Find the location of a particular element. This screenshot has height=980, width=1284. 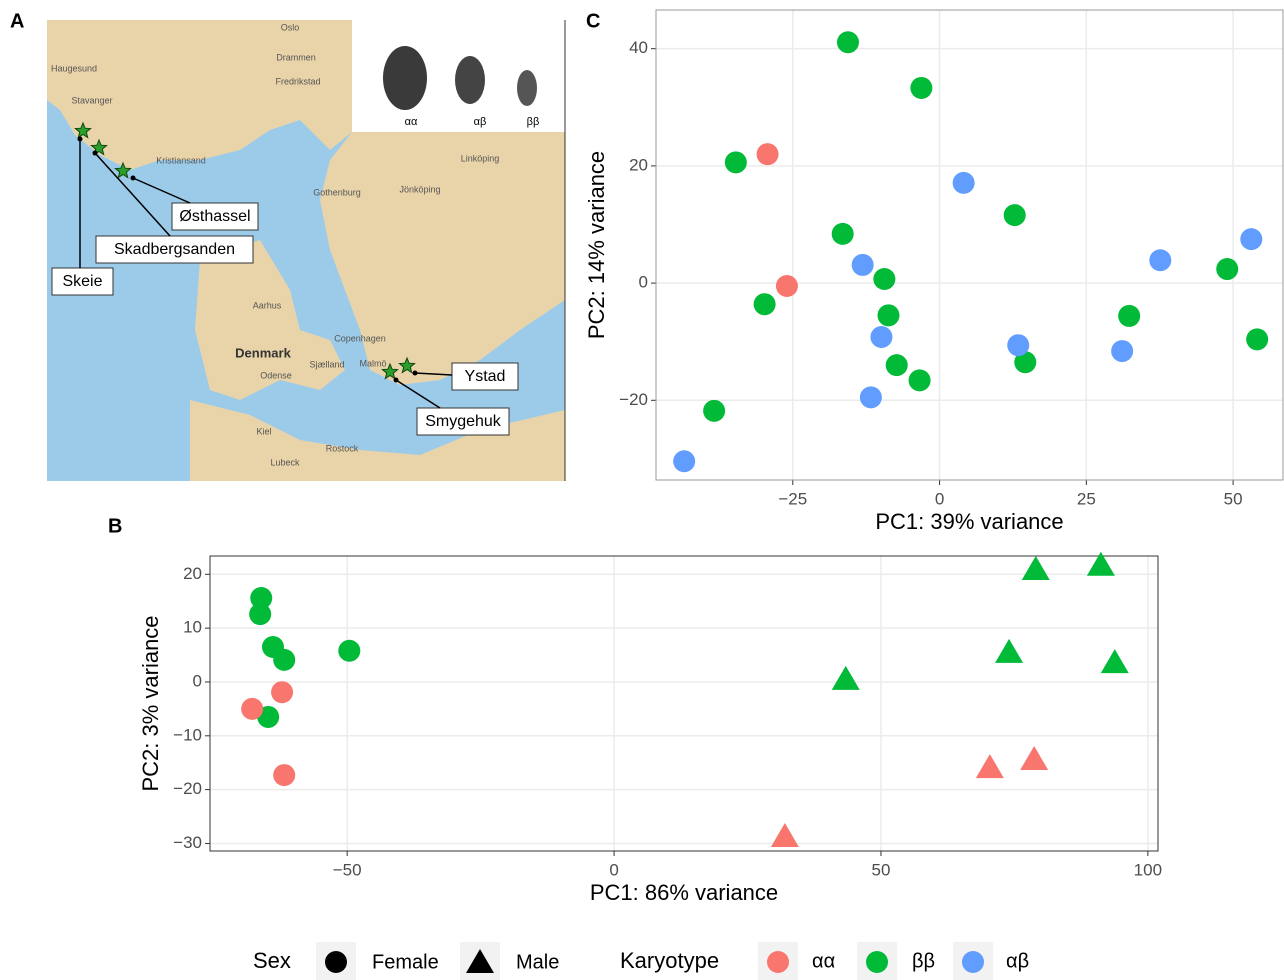

fly-label: αβ is located at coordinates (480, 122).